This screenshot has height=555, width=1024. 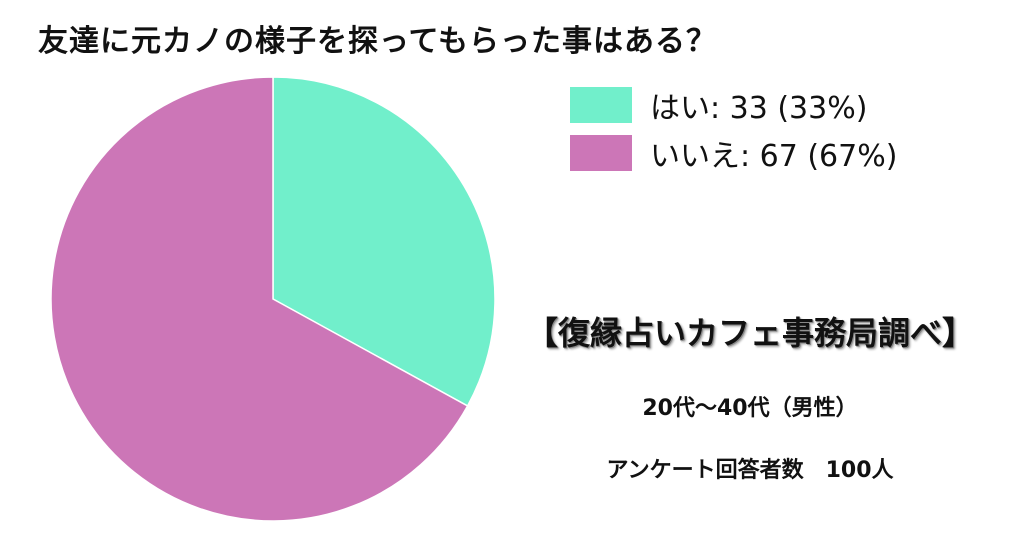 I want to click on source-label: 【復縁占いカフェ事務局調べ】, so click(x=749, y=333).